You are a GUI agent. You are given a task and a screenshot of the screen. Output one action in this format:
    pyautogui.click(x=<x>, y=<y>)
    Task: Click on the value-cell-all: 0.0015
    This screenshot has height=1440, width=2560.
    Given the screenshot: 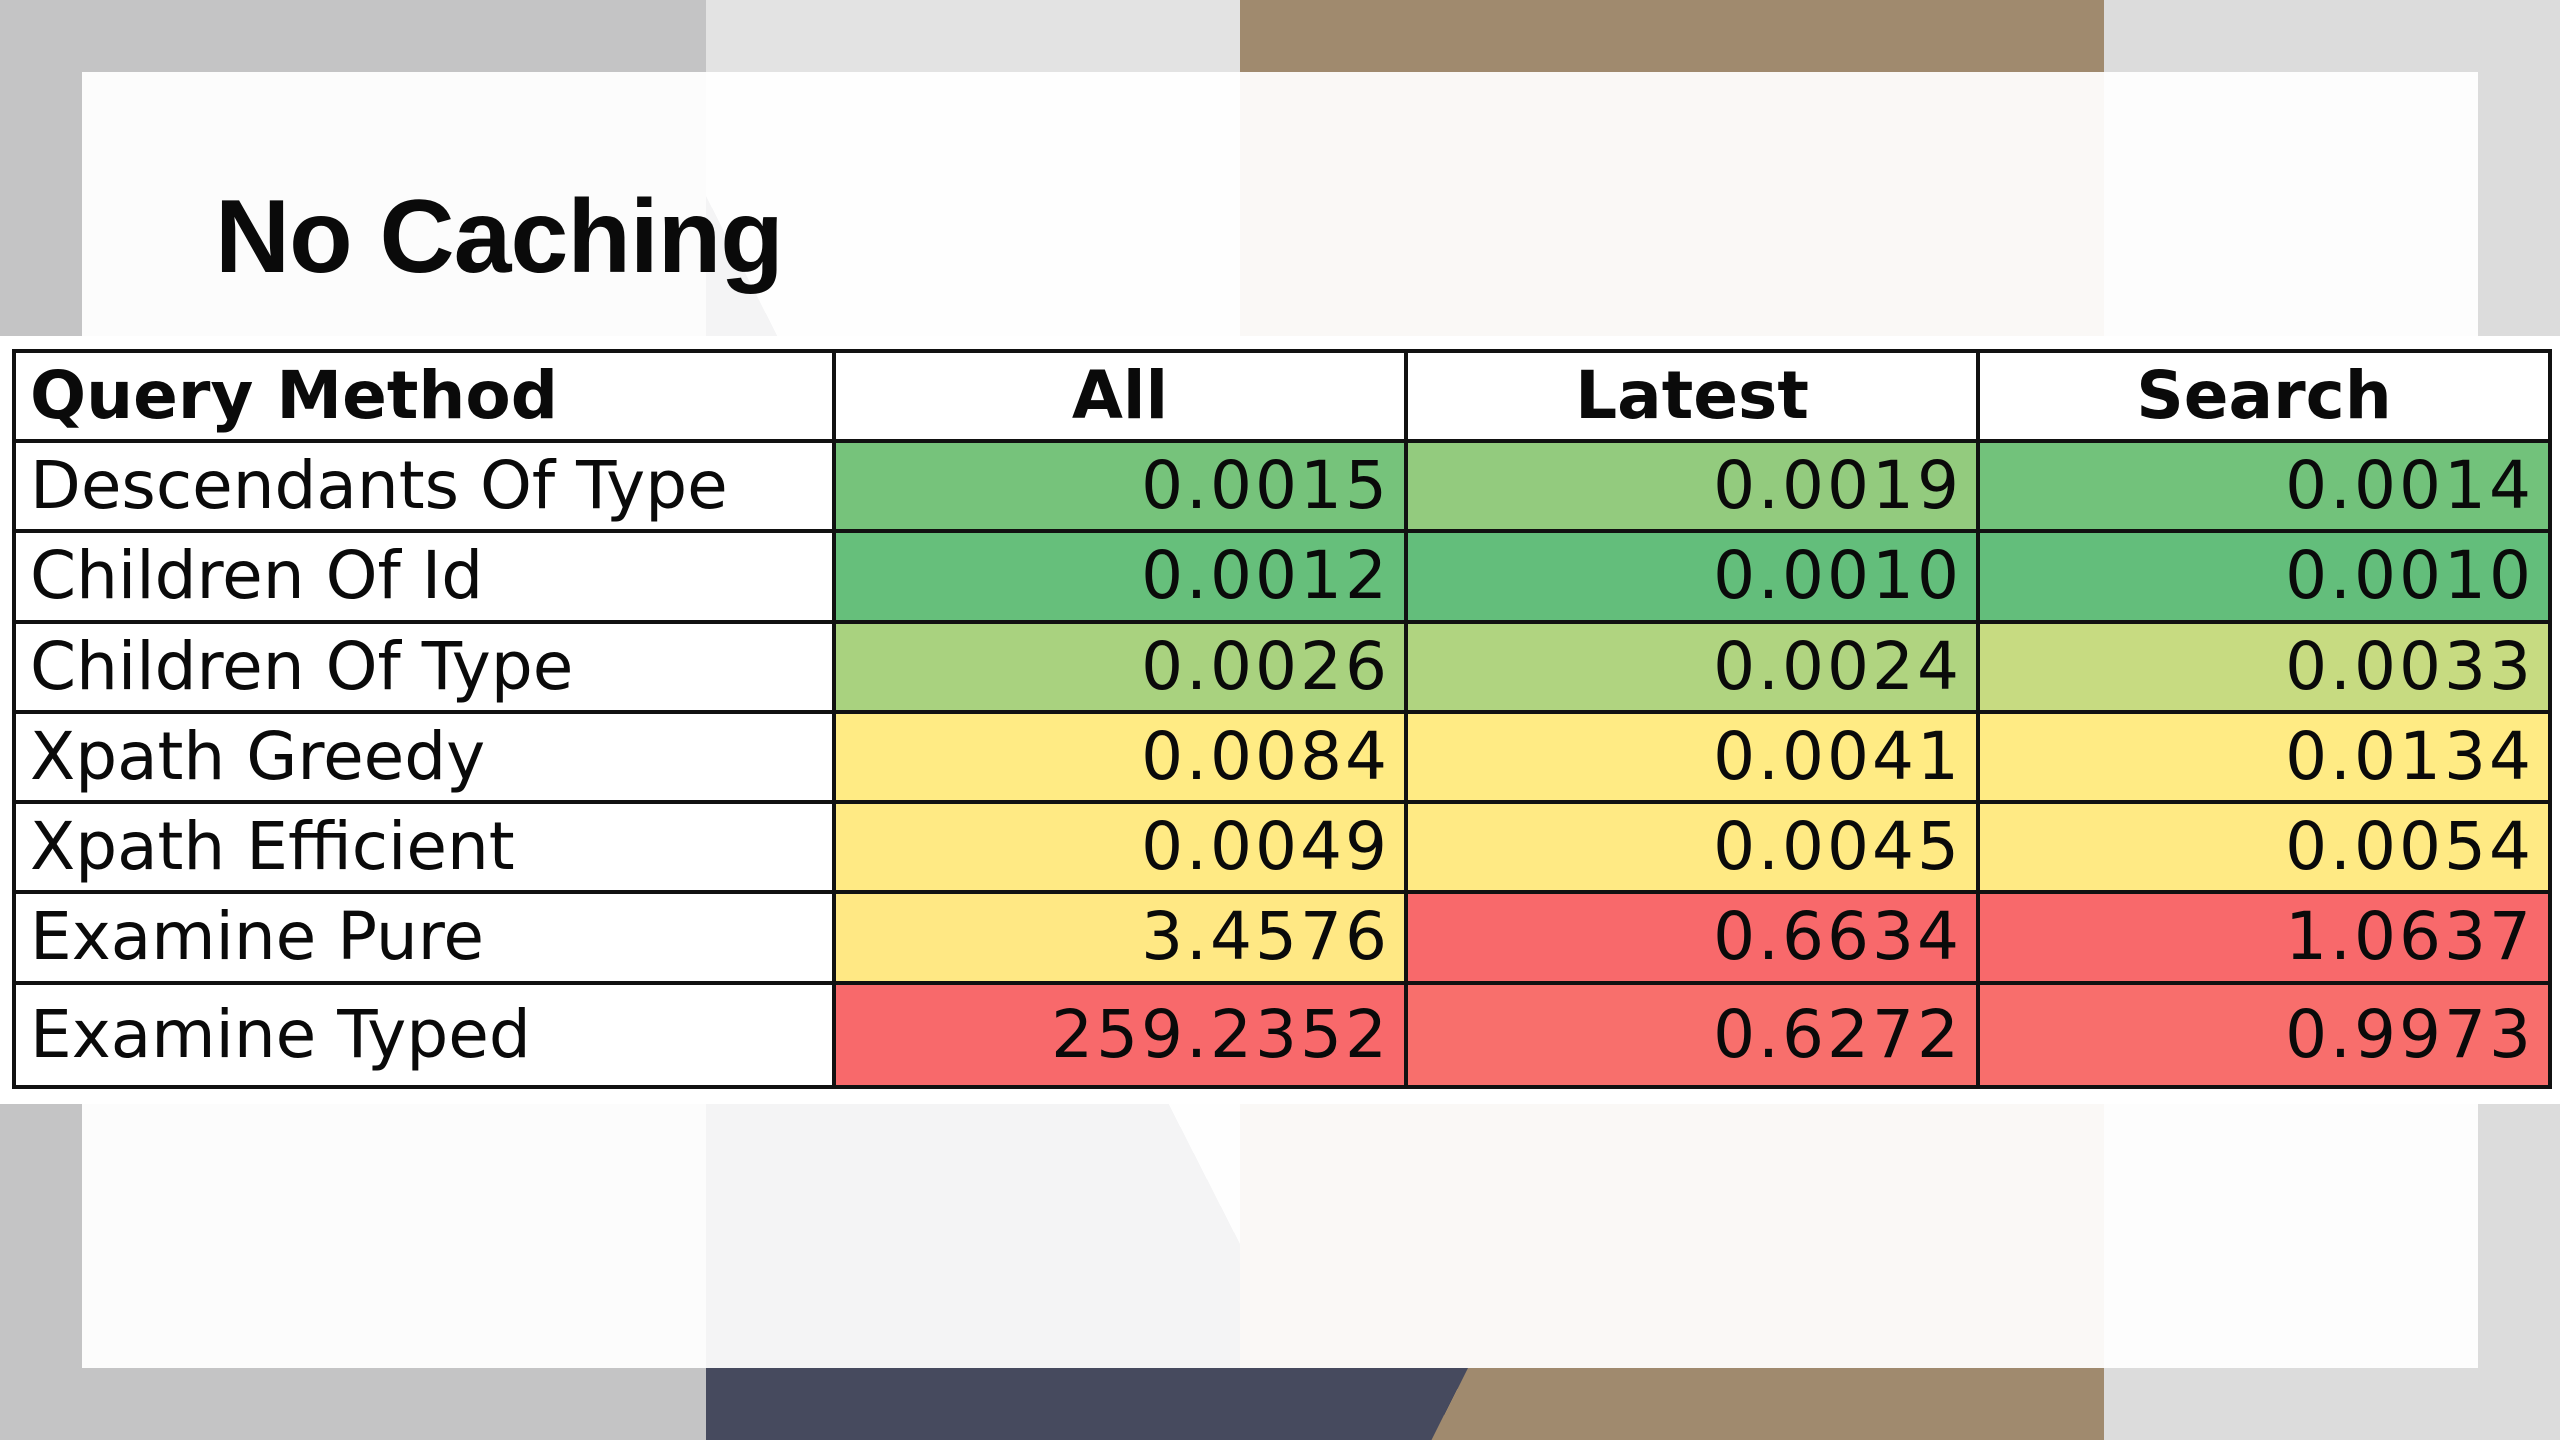 What is the action you would take?
    pyautogui.click(x=1120, y=486)
    